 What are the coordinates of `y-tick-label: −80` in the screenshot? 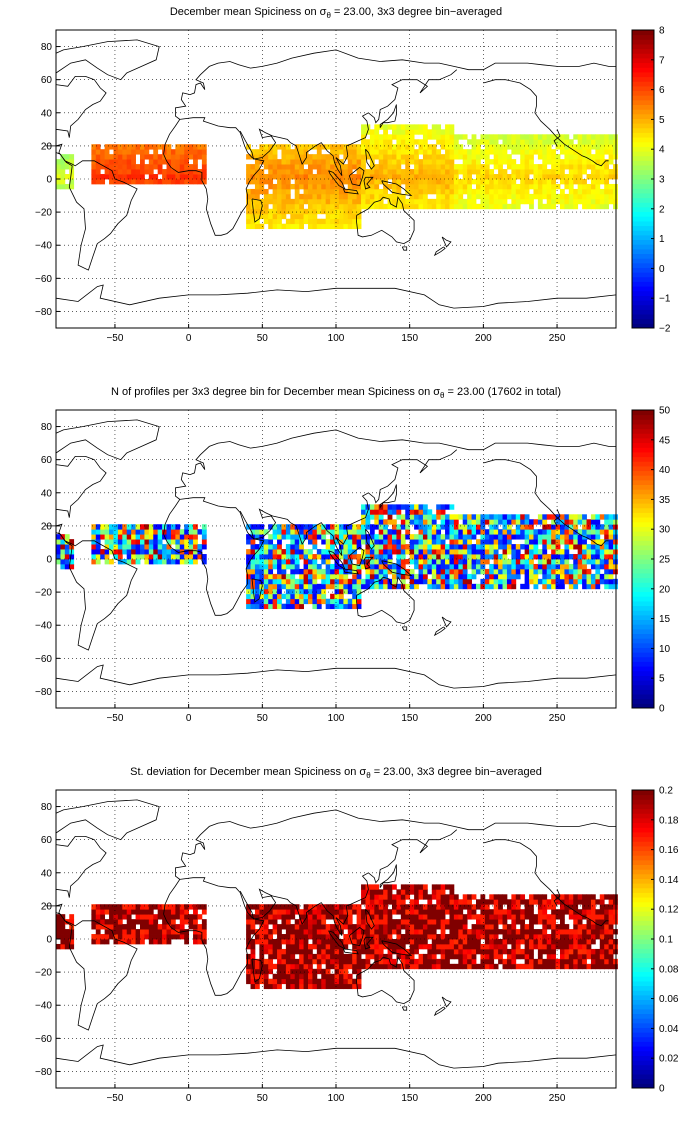 It's located at (43, 1072).